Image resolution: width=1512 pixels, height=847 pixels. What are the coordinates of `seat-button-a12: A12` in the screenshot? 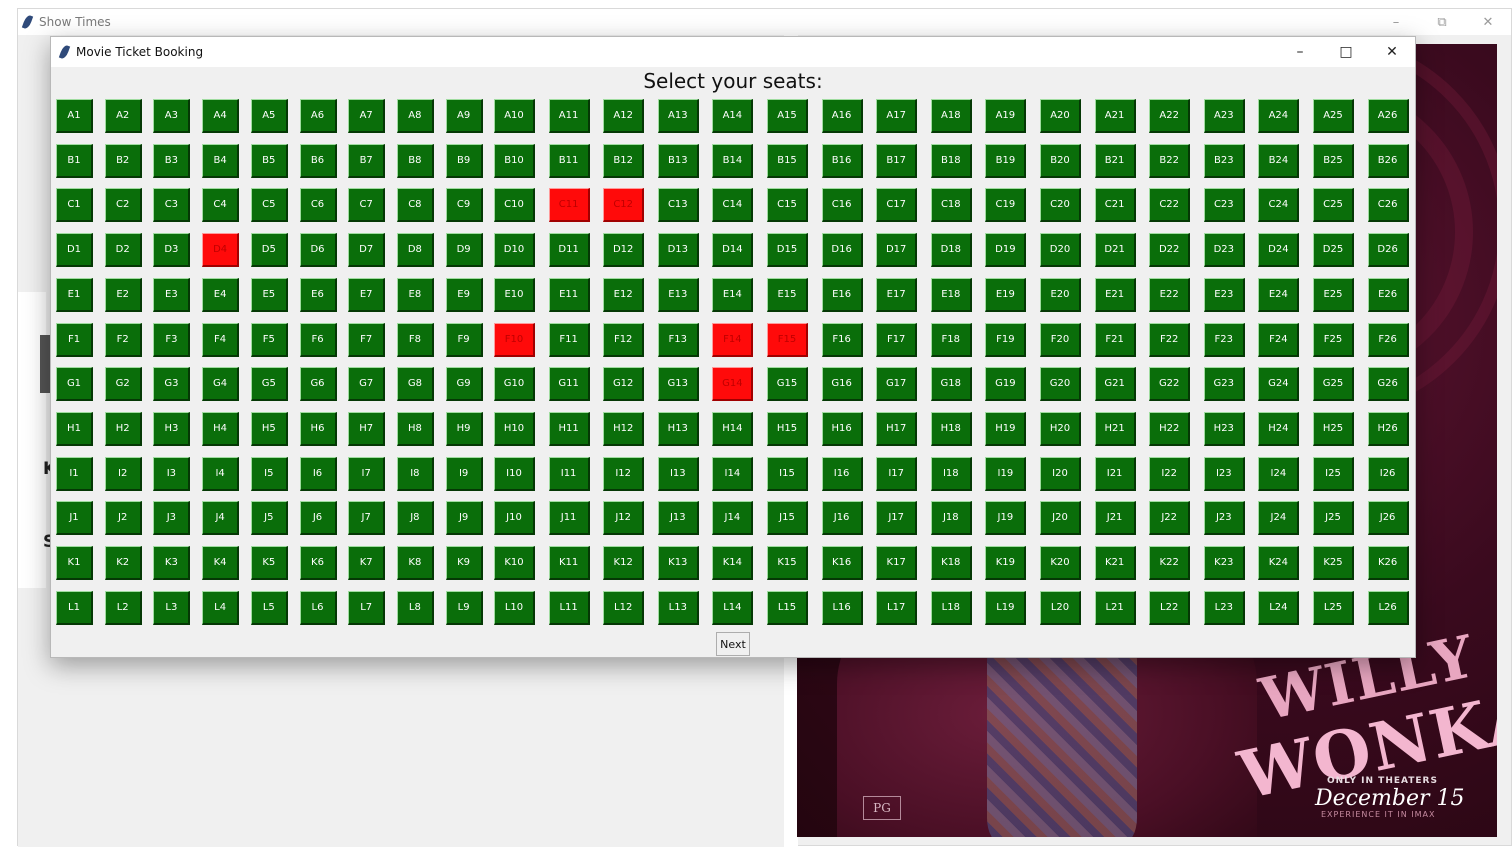 It's located at (624, 116).